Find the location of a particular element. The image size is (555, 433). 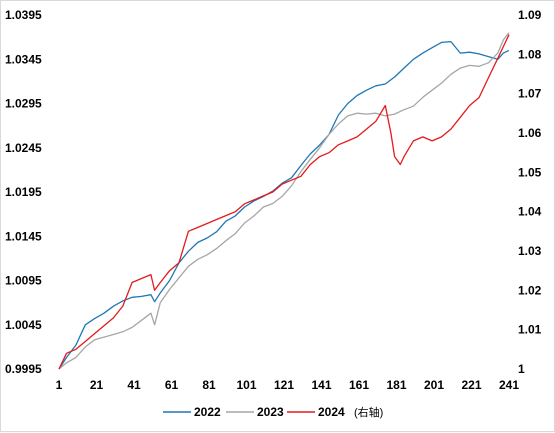

left-axis-tick-label: 1.0195 is located at coordinates (23, 192).